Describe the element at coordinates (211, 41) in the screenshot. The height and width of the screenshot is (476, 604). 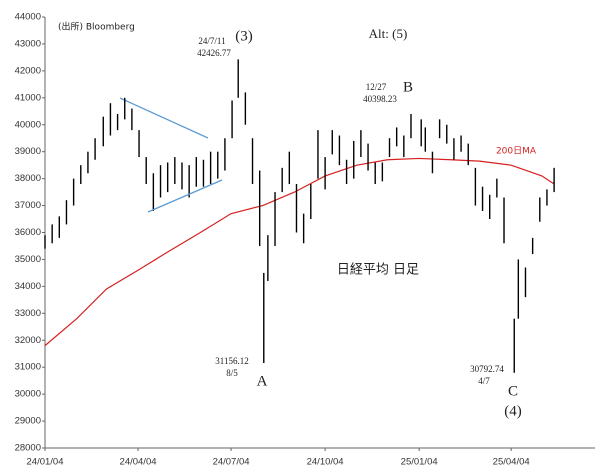
I see `annotation: 24/7/11` at that location.